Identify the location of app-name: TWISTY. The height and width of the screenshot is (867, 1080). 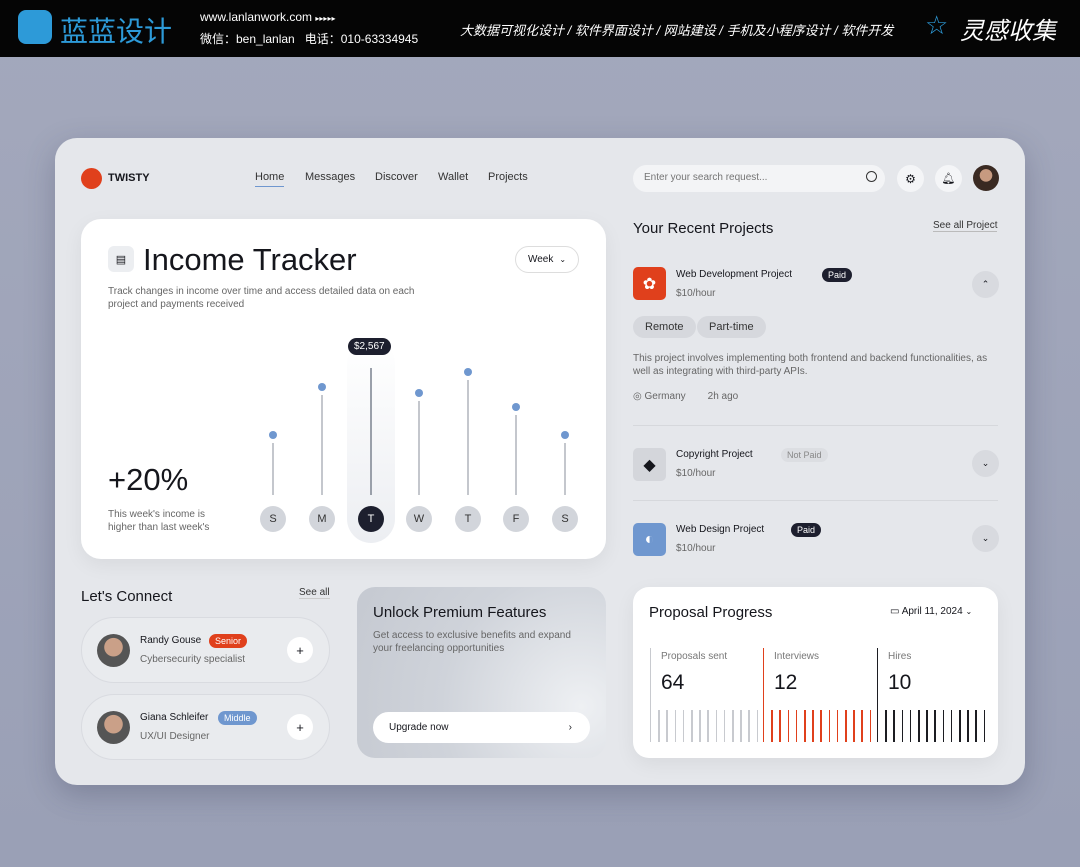
(129, 178).